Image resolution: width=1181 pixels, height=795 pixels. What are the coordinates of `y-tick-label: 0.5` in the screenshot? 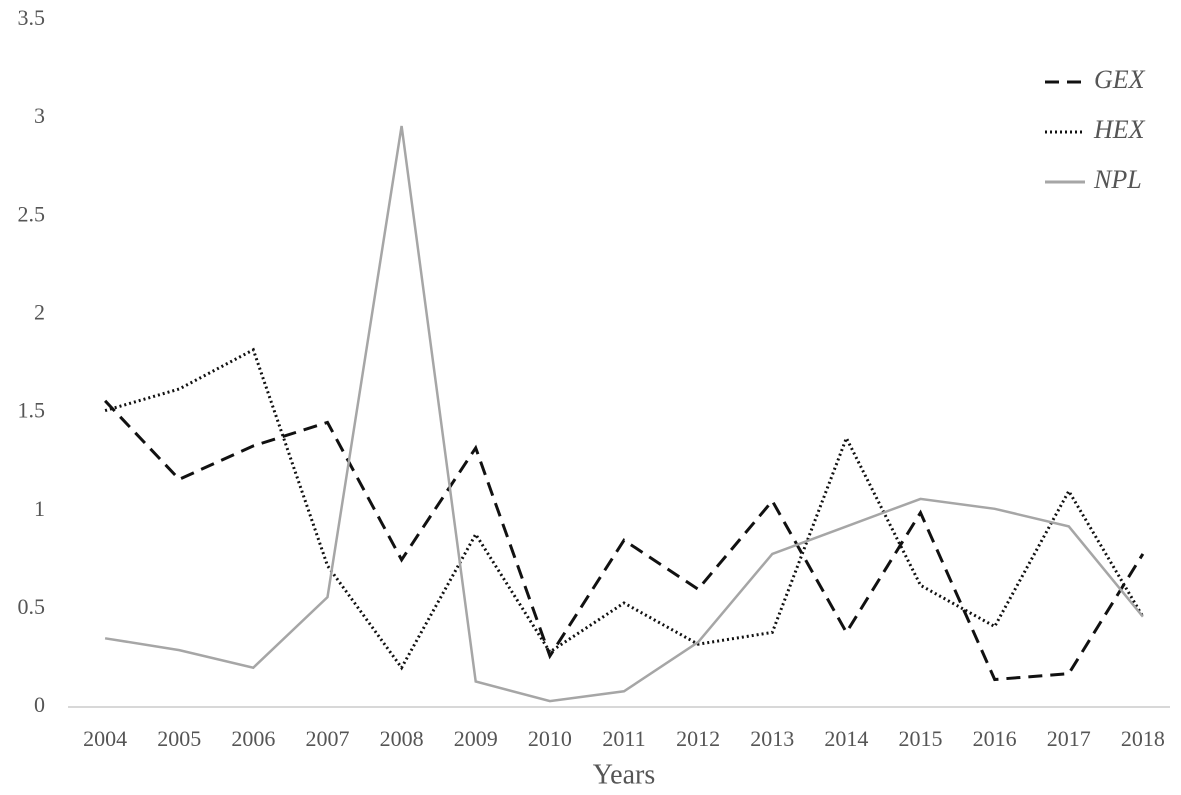 It's located at (32, 606).